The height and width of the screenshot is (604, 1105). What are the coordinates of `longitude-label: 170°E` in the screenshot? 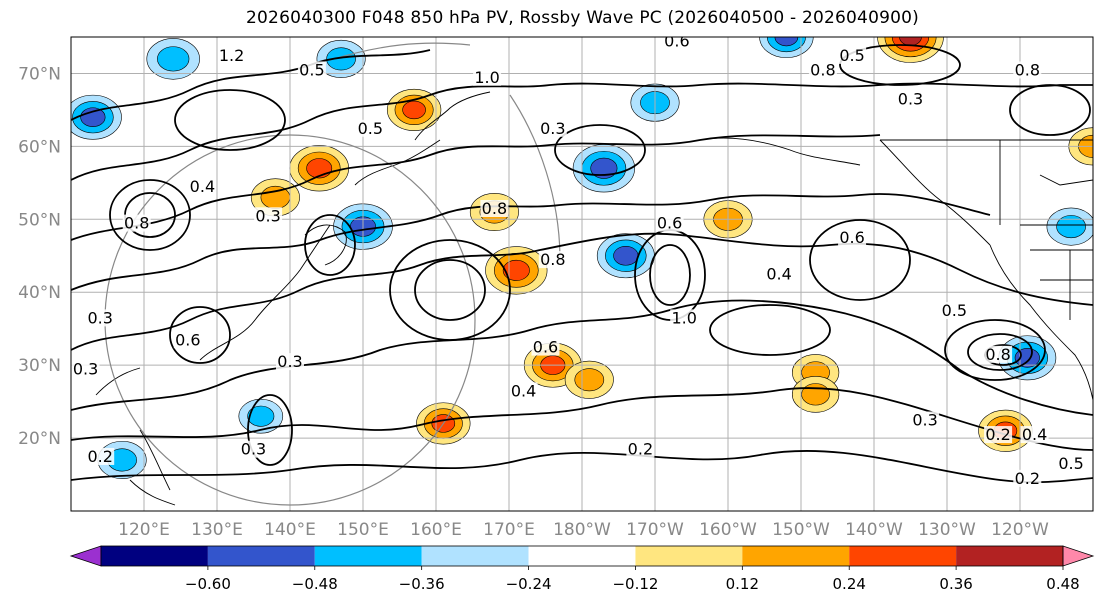 It's located at (509, 530).